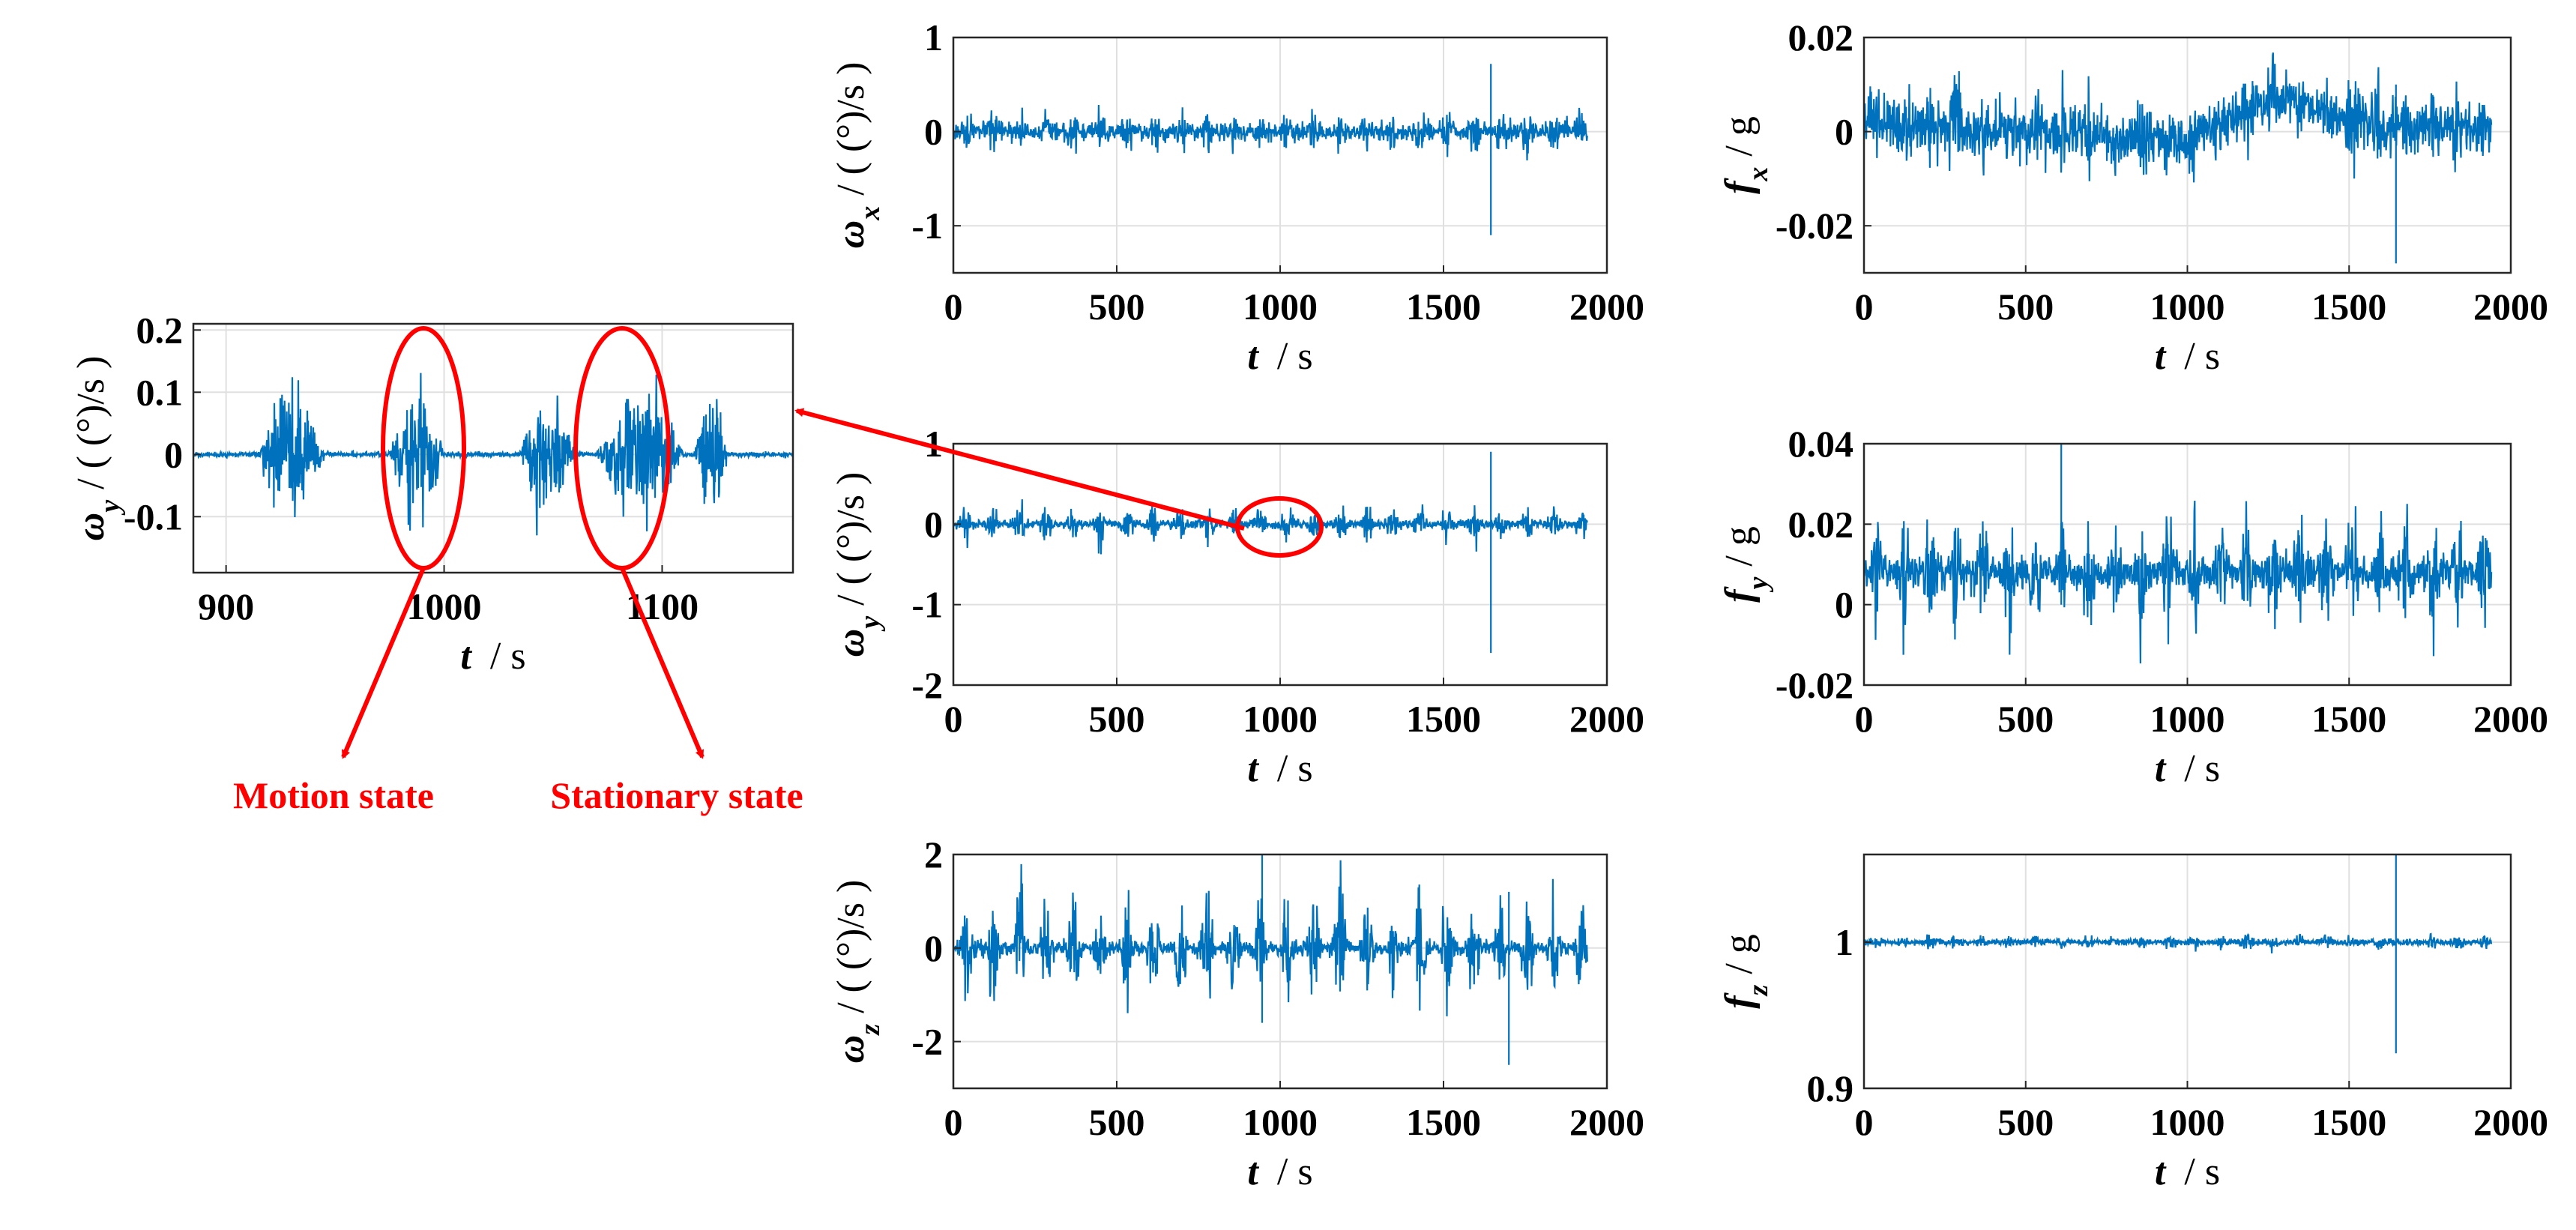 The width and height of the screenshot is (2576, 1230). I want to click on y-tick-label: -2, so click(927, 1042).